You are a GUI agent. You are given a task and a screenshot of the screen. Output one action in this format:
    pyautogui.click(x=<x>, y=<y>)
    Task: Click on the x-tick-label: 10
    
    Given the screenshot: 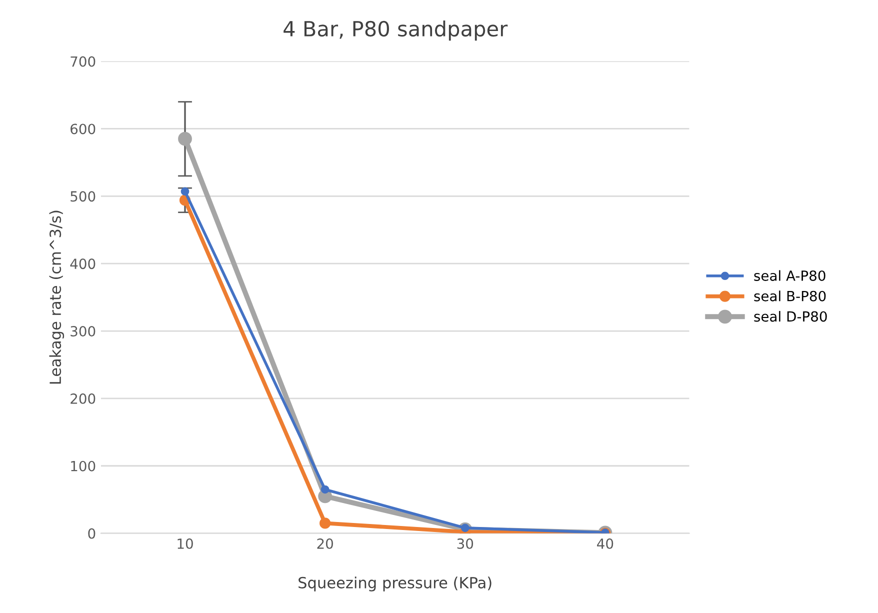 What is the action you would take?
    pyautogui.click(x=185, y=543)
    